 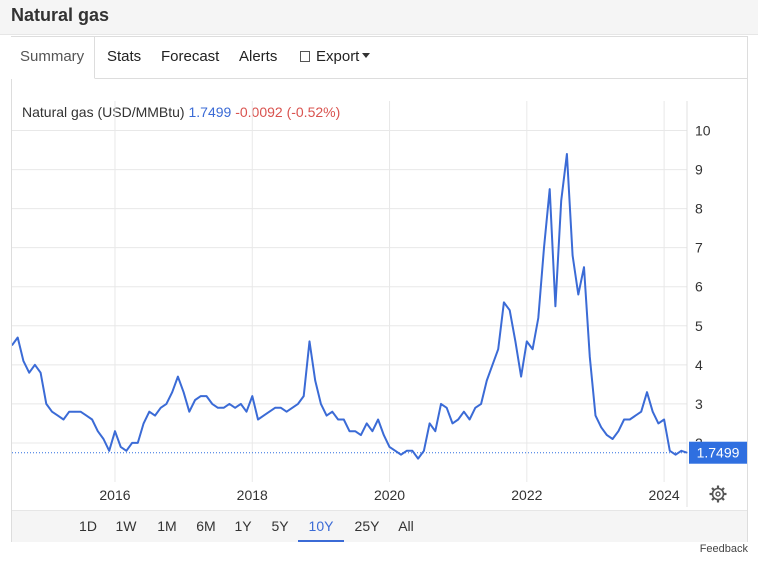 I want to click on range-1m: 1M, so click(x=167, y=526).